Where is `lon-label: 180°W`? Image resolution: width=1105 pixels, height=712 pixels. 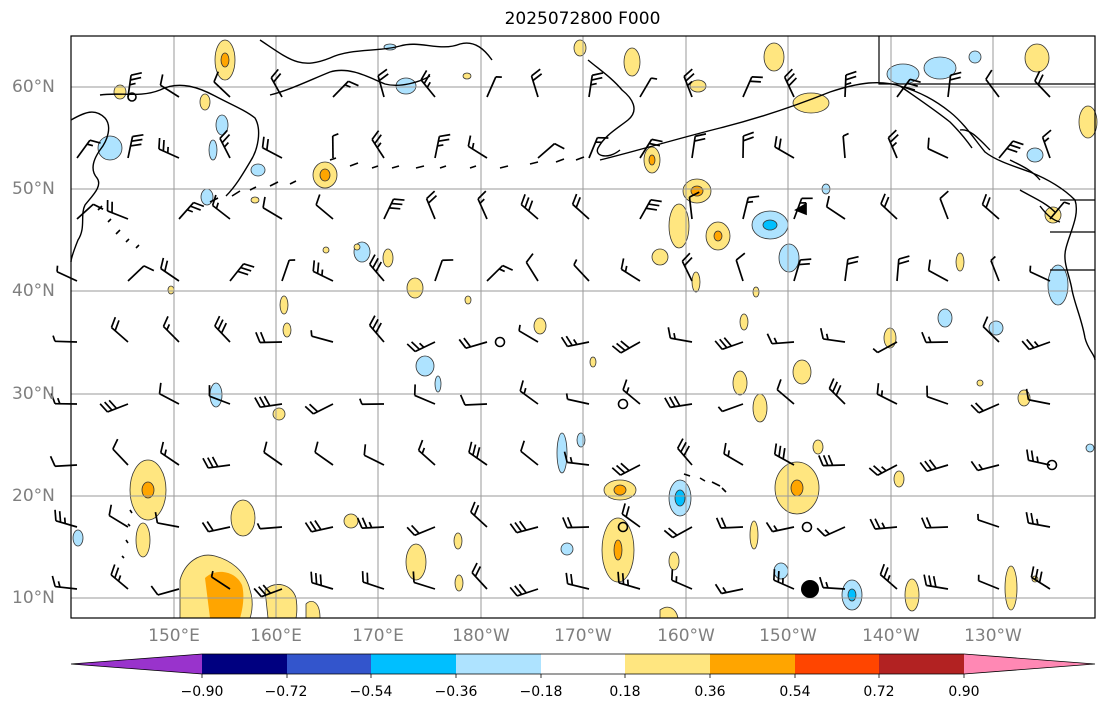
lon-label: 180°W is located at coordinates (481, 636).